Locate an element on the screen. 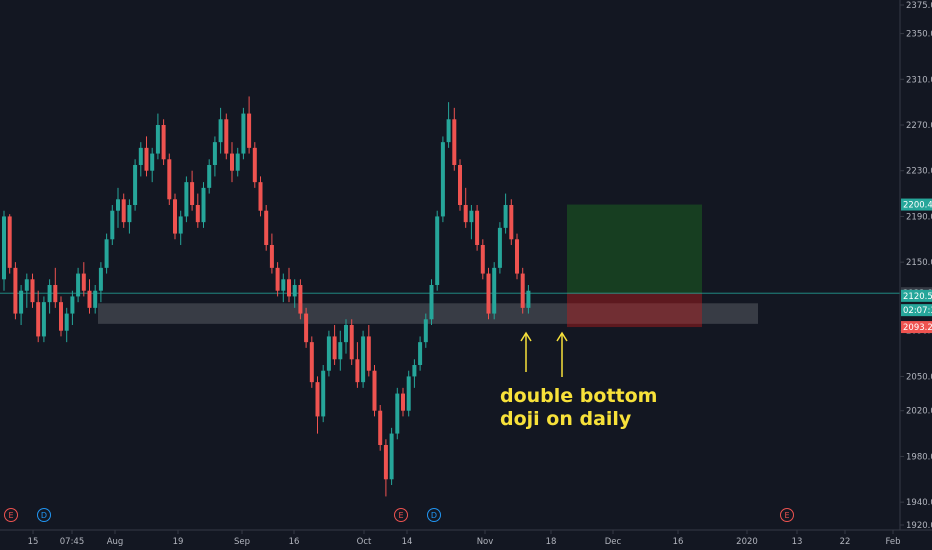  x-tick-label: 14 is located at coordinates (407, 542).